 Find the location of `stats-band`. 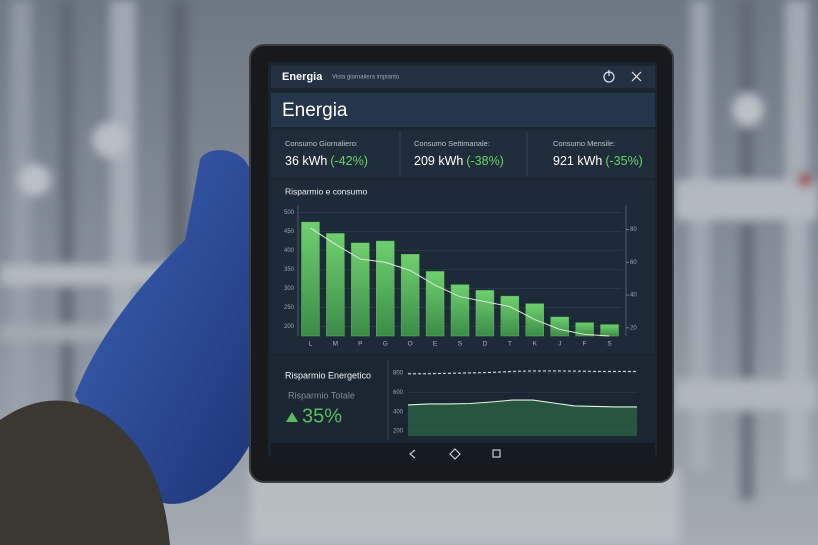

stats-band is located at coordinates (463, 154).